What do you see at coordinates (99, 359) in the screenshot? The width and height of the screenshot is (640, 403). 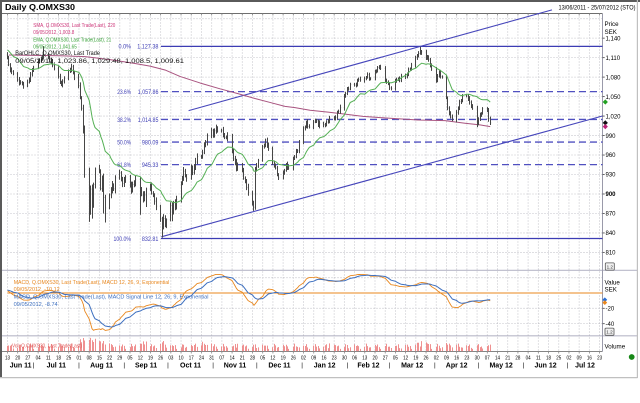 I see `svg-text: 15` at bounding box center [99, 359].